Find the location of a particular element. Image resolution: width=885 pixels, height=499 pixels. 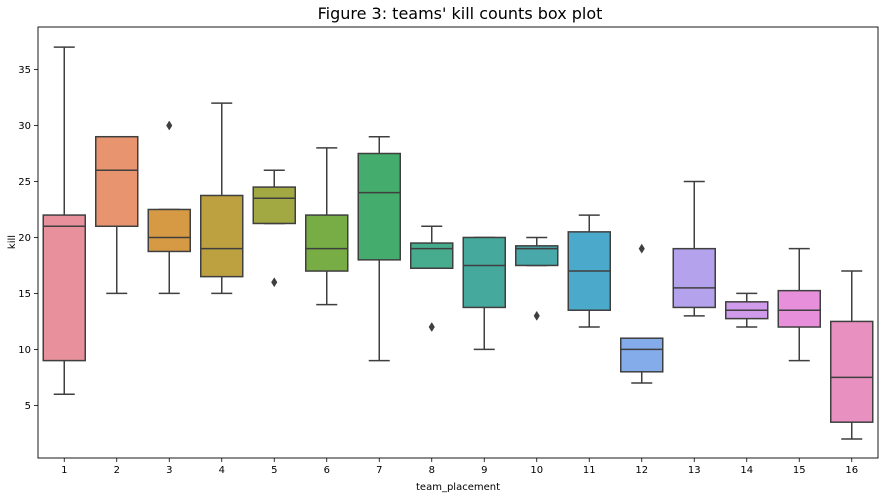

x-tick-label: 6 is located at coordinates (327, 470).